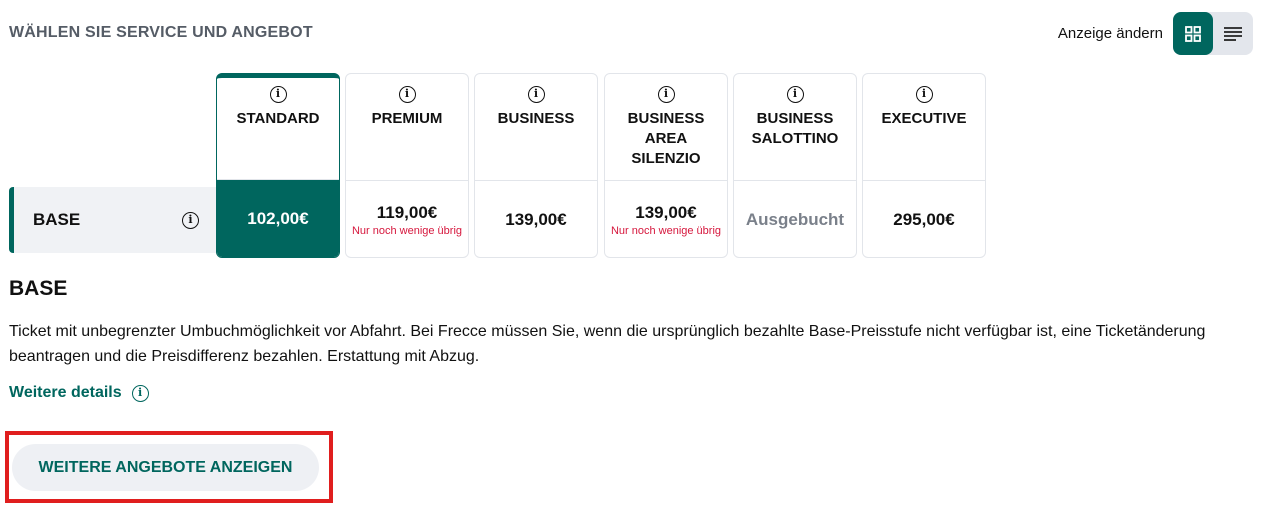 This screenshot has width=1261, height=507. I want to click on service-column: i EXECUTIVE 295,00€, so click(924, 165).